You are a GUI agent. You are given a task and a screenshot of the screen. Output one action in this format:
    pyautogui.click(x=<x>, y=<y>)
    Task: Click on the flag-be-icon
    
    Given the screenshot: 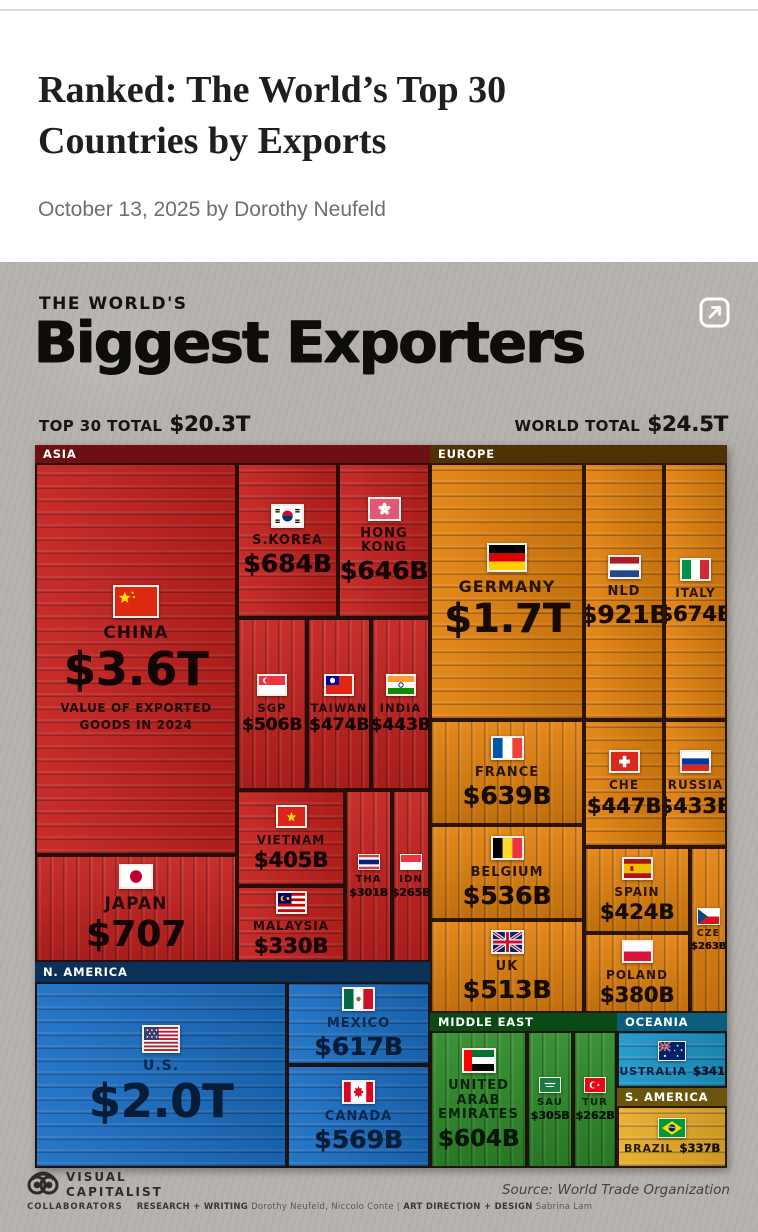 What is the action you would take?
    pyautogui.click(x=507, y=848)
    